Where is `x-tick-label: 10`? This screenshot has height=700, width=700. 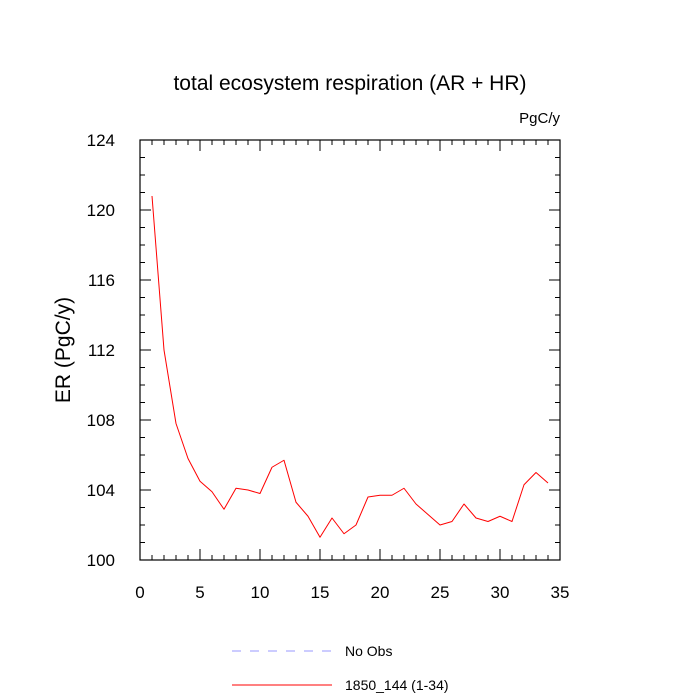
x-tick-label: 10 is located at coordinates (260, 592).